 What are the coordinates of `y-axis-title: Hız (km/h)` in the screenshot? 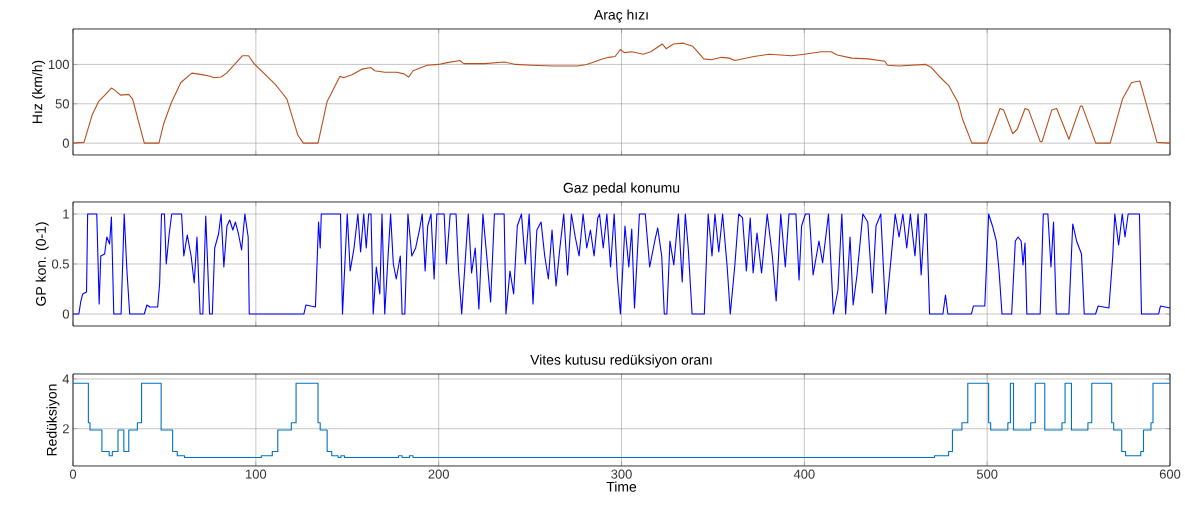 It's located at (39, 91).